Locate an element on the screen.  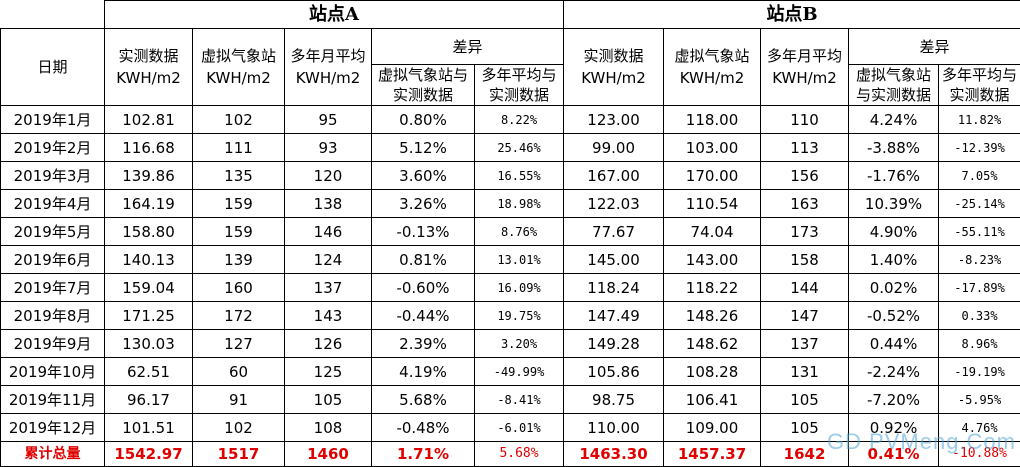
site-b-cell: 4.24% is located at coordinates (894, 119).